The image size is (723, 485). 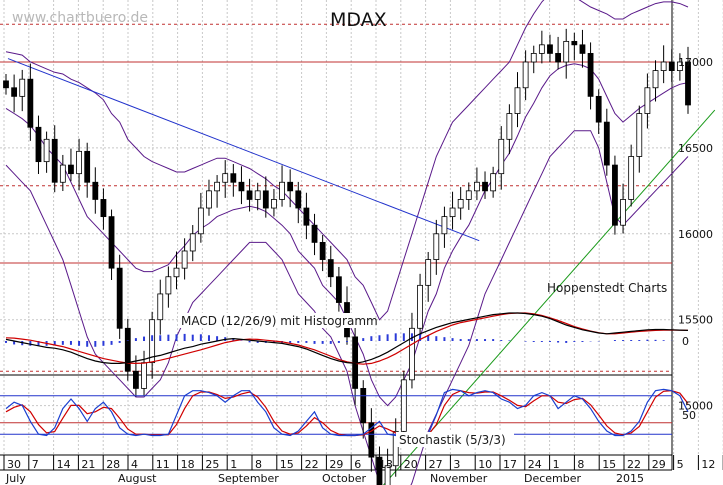 What do you see at coordinates (411, 464) in the screenshot?
I see `x-tick-label: 20` at bounding box center [411, 464].